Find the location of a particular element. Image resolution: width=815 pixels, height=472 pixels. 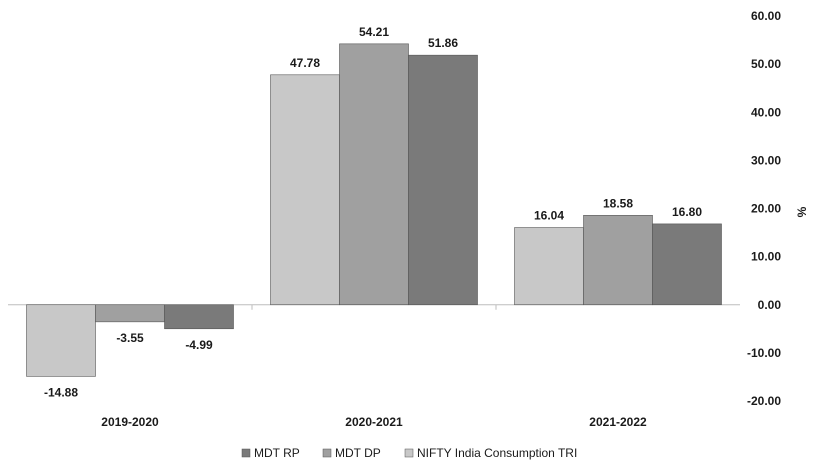

data-label: 47.78 is located at coordinates (305, 63).